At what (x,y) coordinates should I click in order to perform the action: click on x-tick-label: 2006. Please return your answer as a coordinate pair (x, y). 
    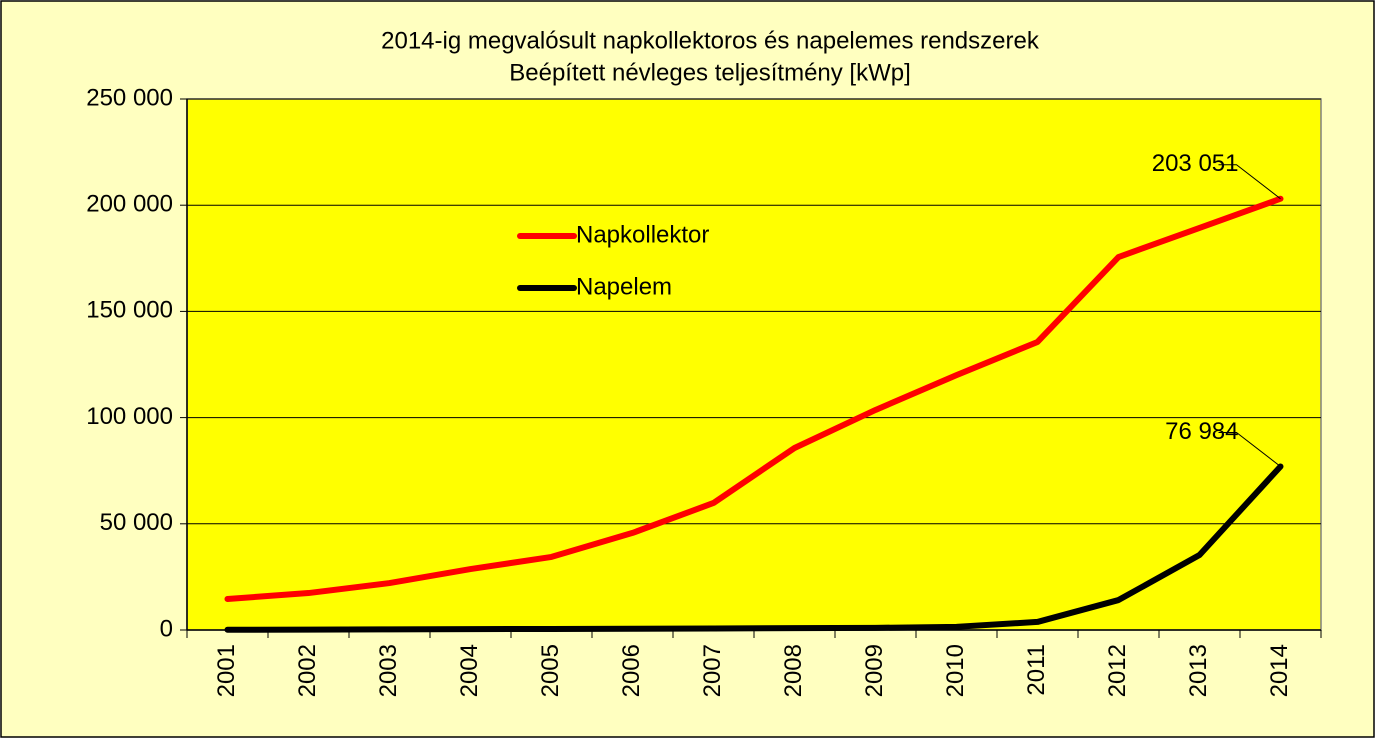
    Looking at the image, I should click on (631, 670).